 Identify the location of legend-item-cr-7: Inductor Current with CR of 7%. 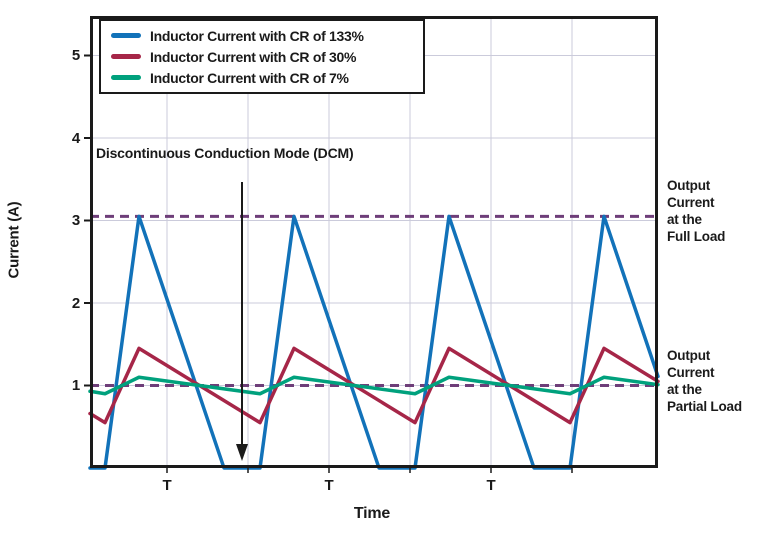
(267, 77).